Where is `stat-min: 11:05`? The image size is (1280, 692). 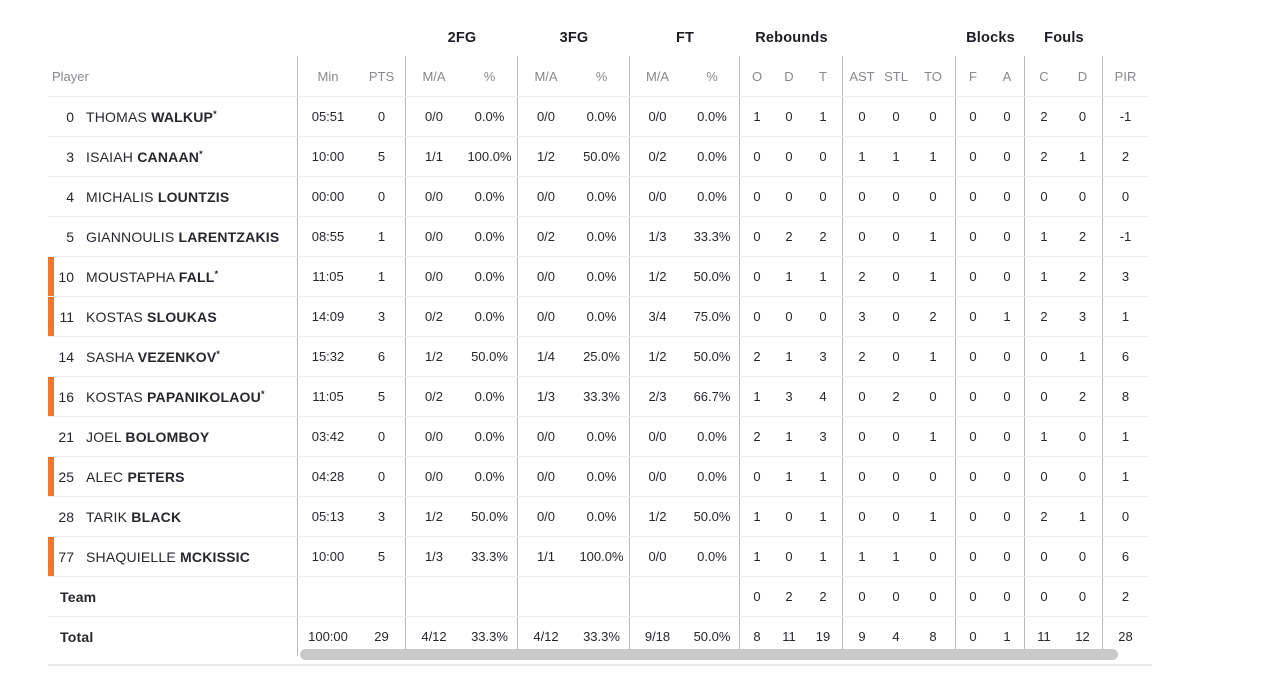
stat-min: 11:05 is located at coordinates (328, 276).